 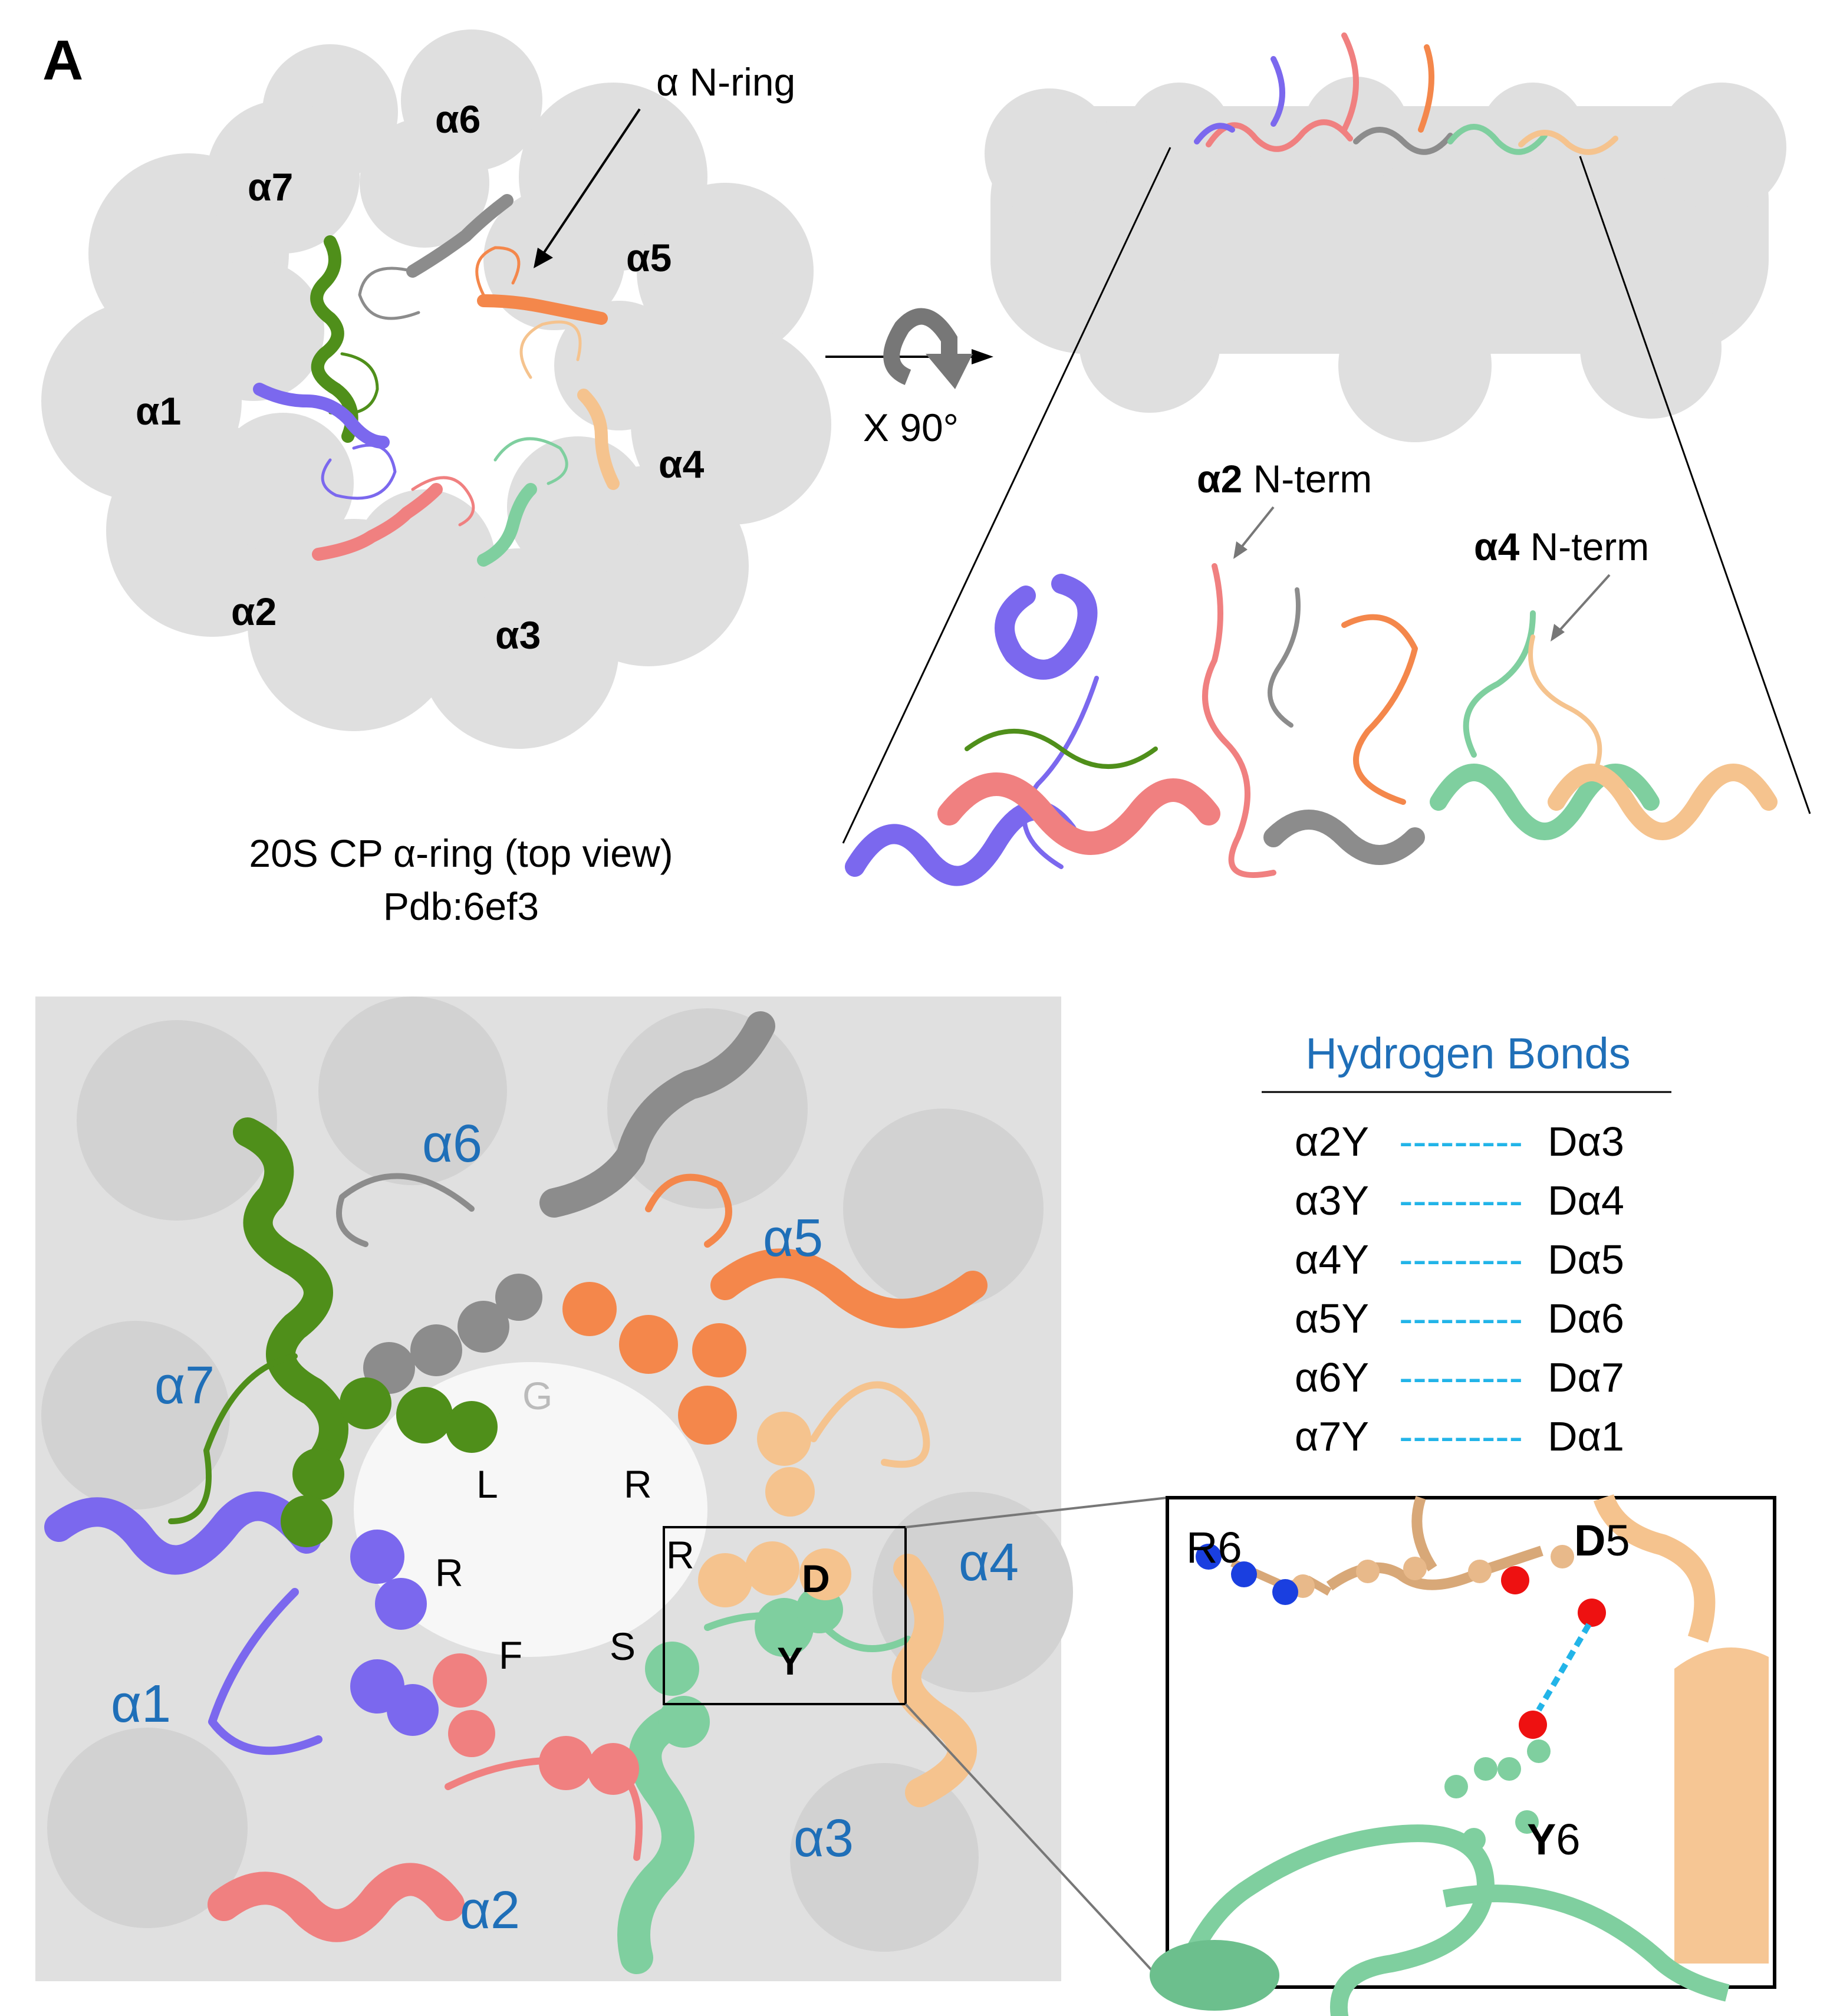 I want to click on zoom-side-ribbons, so click(x=1311, y=724).